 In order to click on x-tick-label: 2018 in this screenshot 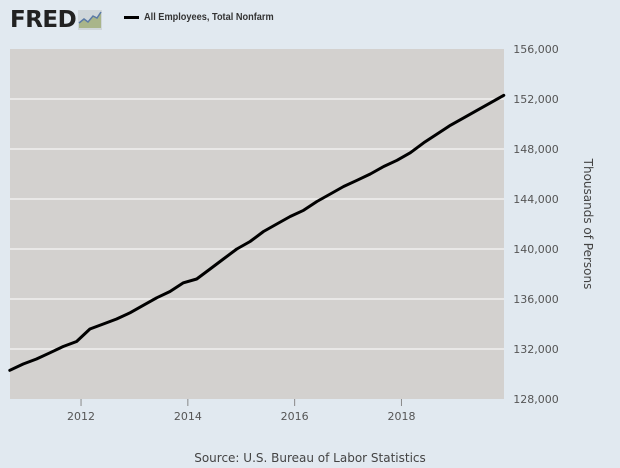, I will do `click(401, 416)`.